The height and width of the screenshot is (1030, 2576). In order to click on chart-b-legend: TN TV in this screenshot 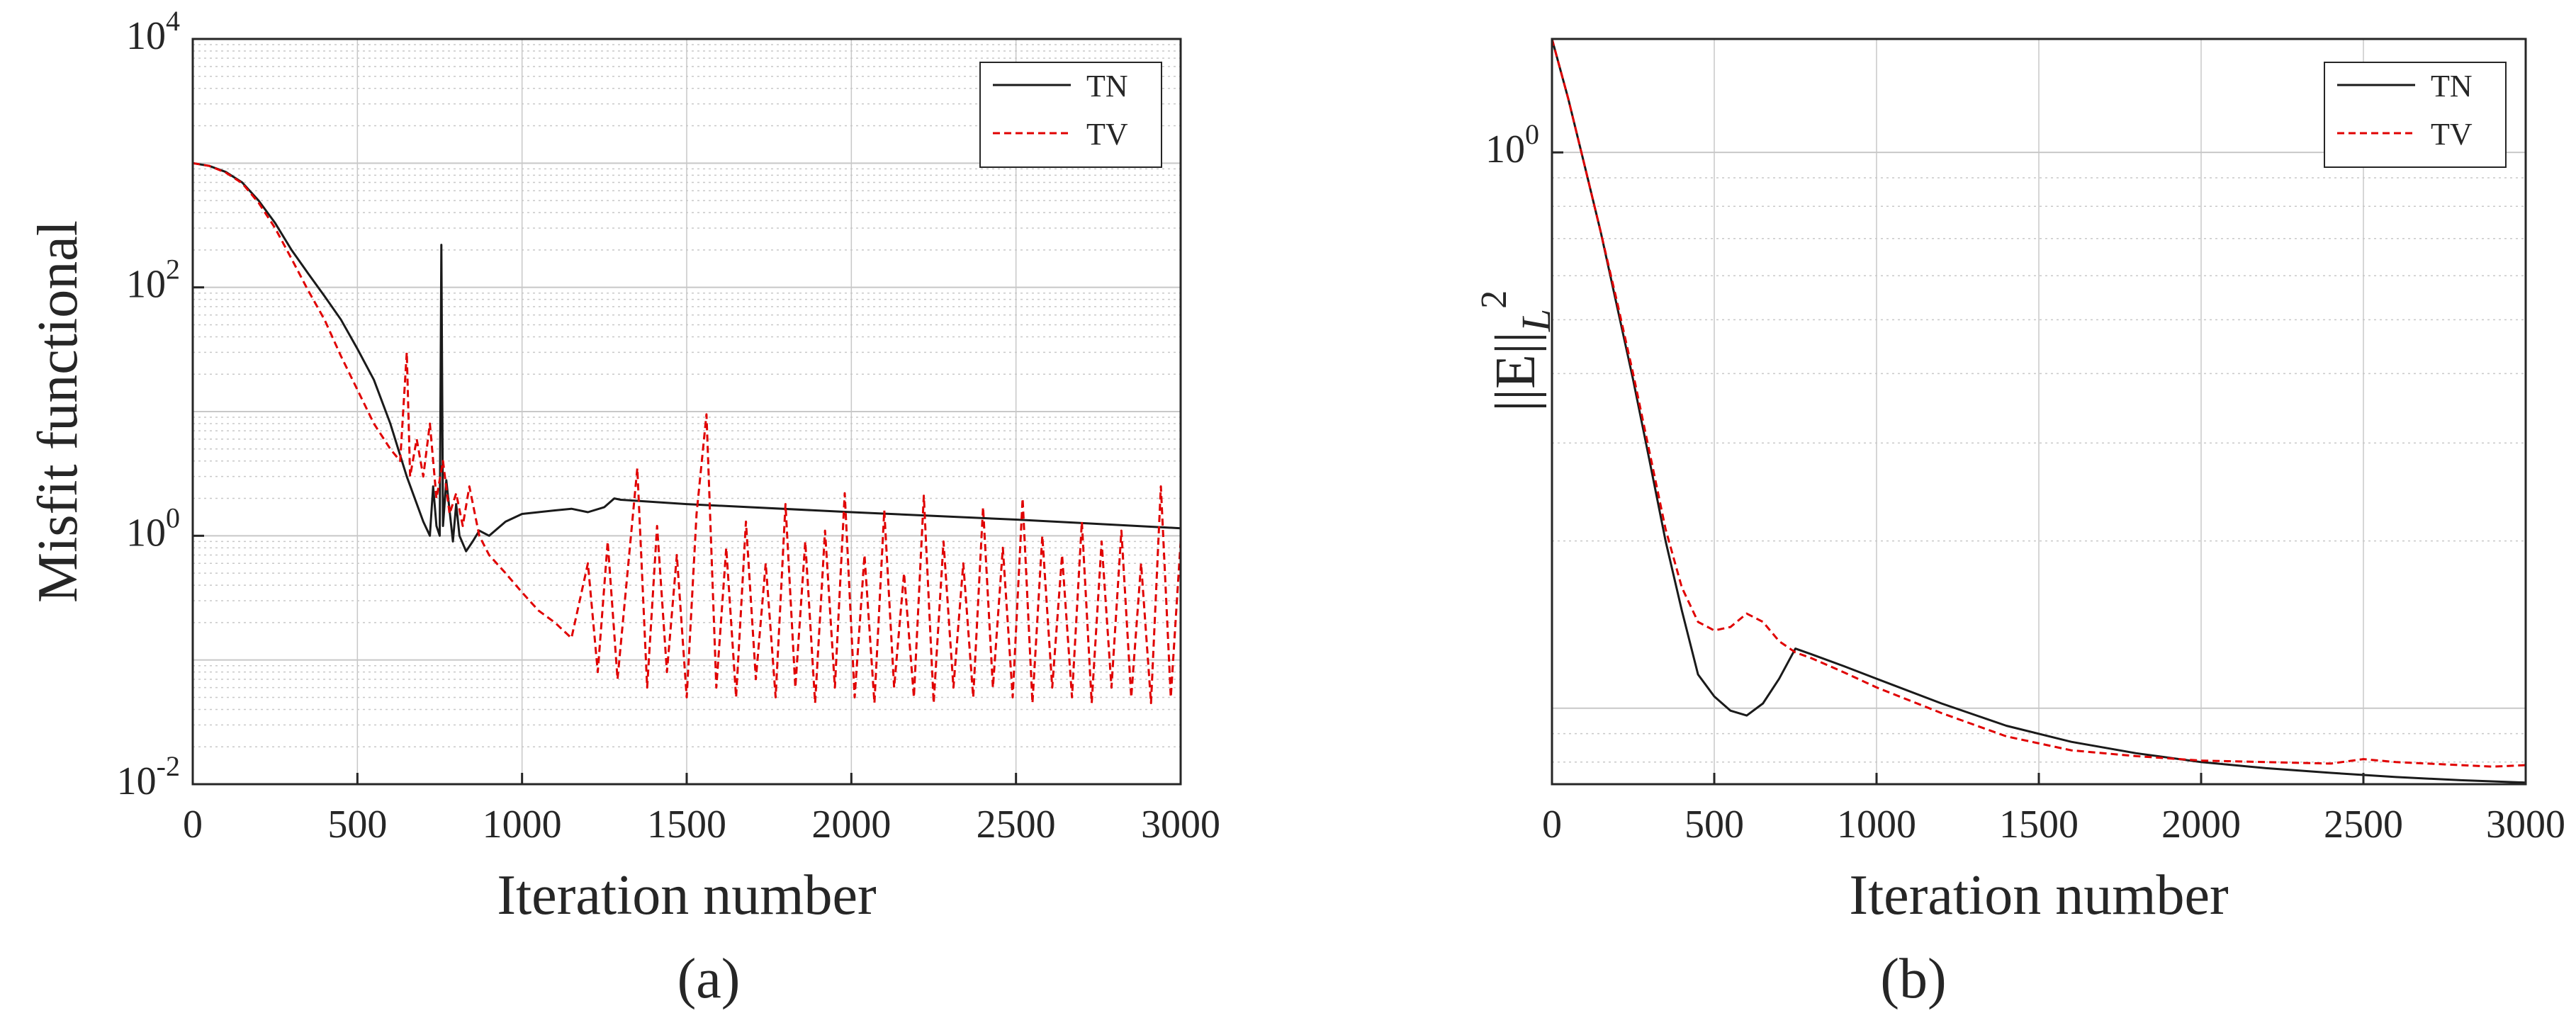, I will do `click(2415, 115)`.